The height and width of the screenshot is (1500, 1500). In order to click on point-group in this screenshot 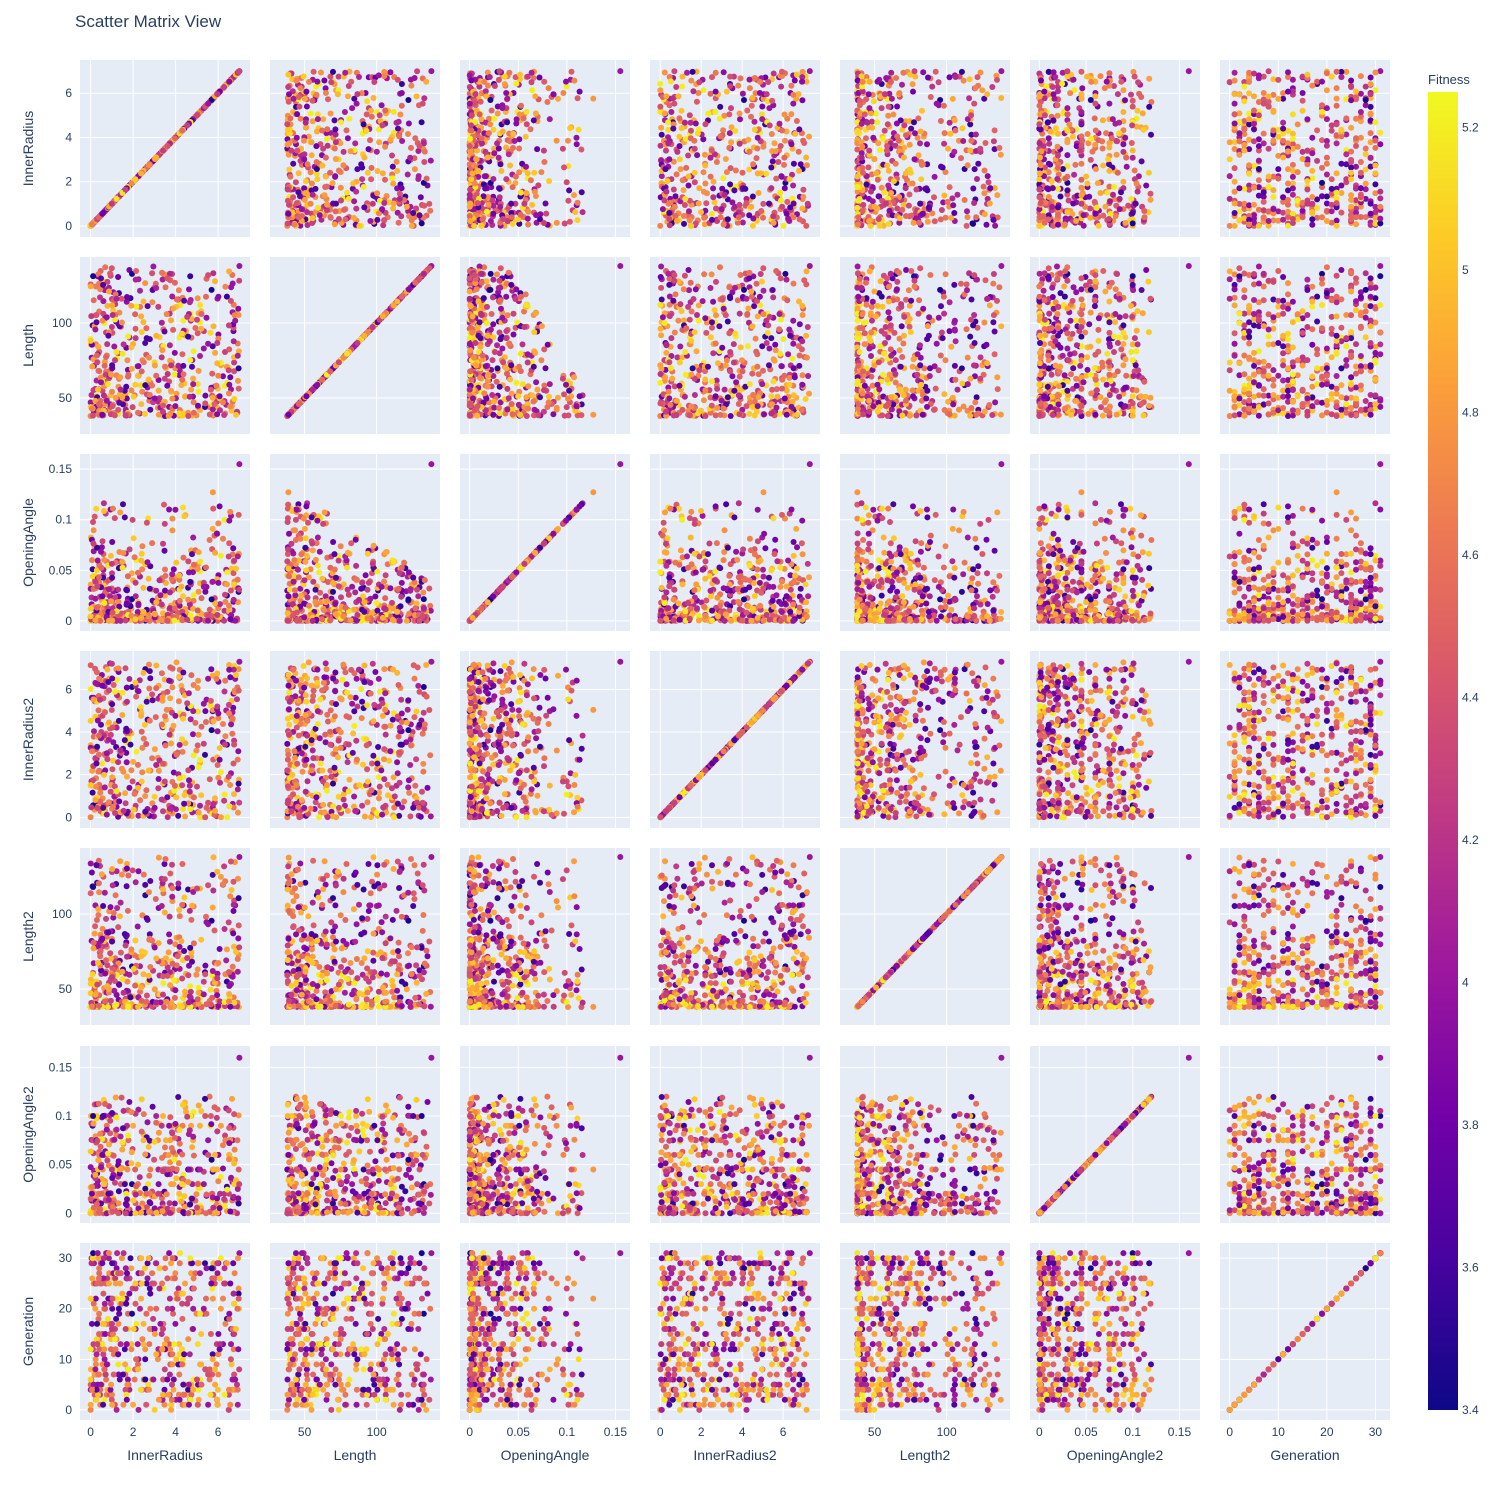, I will do `click(1114, 148)`.